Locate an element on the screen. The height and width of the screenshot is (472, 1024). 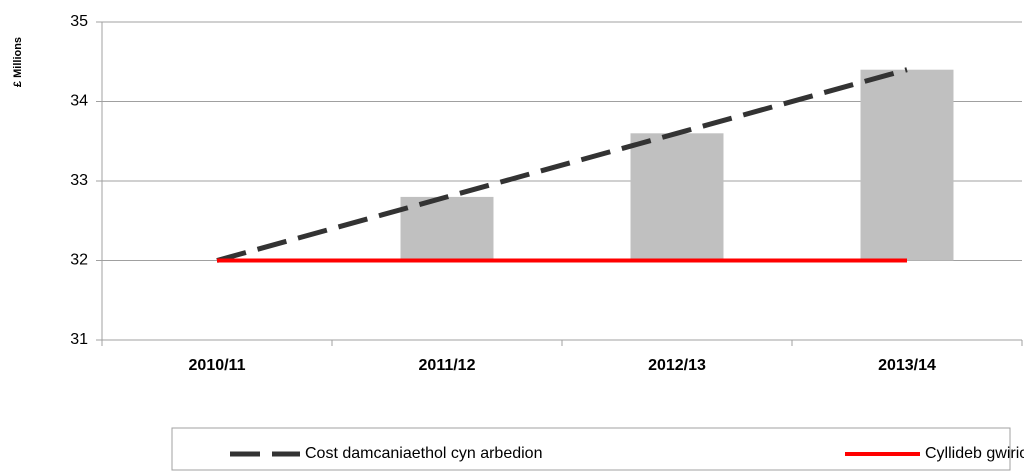
y-tick-label: 35 is located at coordinates (79, 21).